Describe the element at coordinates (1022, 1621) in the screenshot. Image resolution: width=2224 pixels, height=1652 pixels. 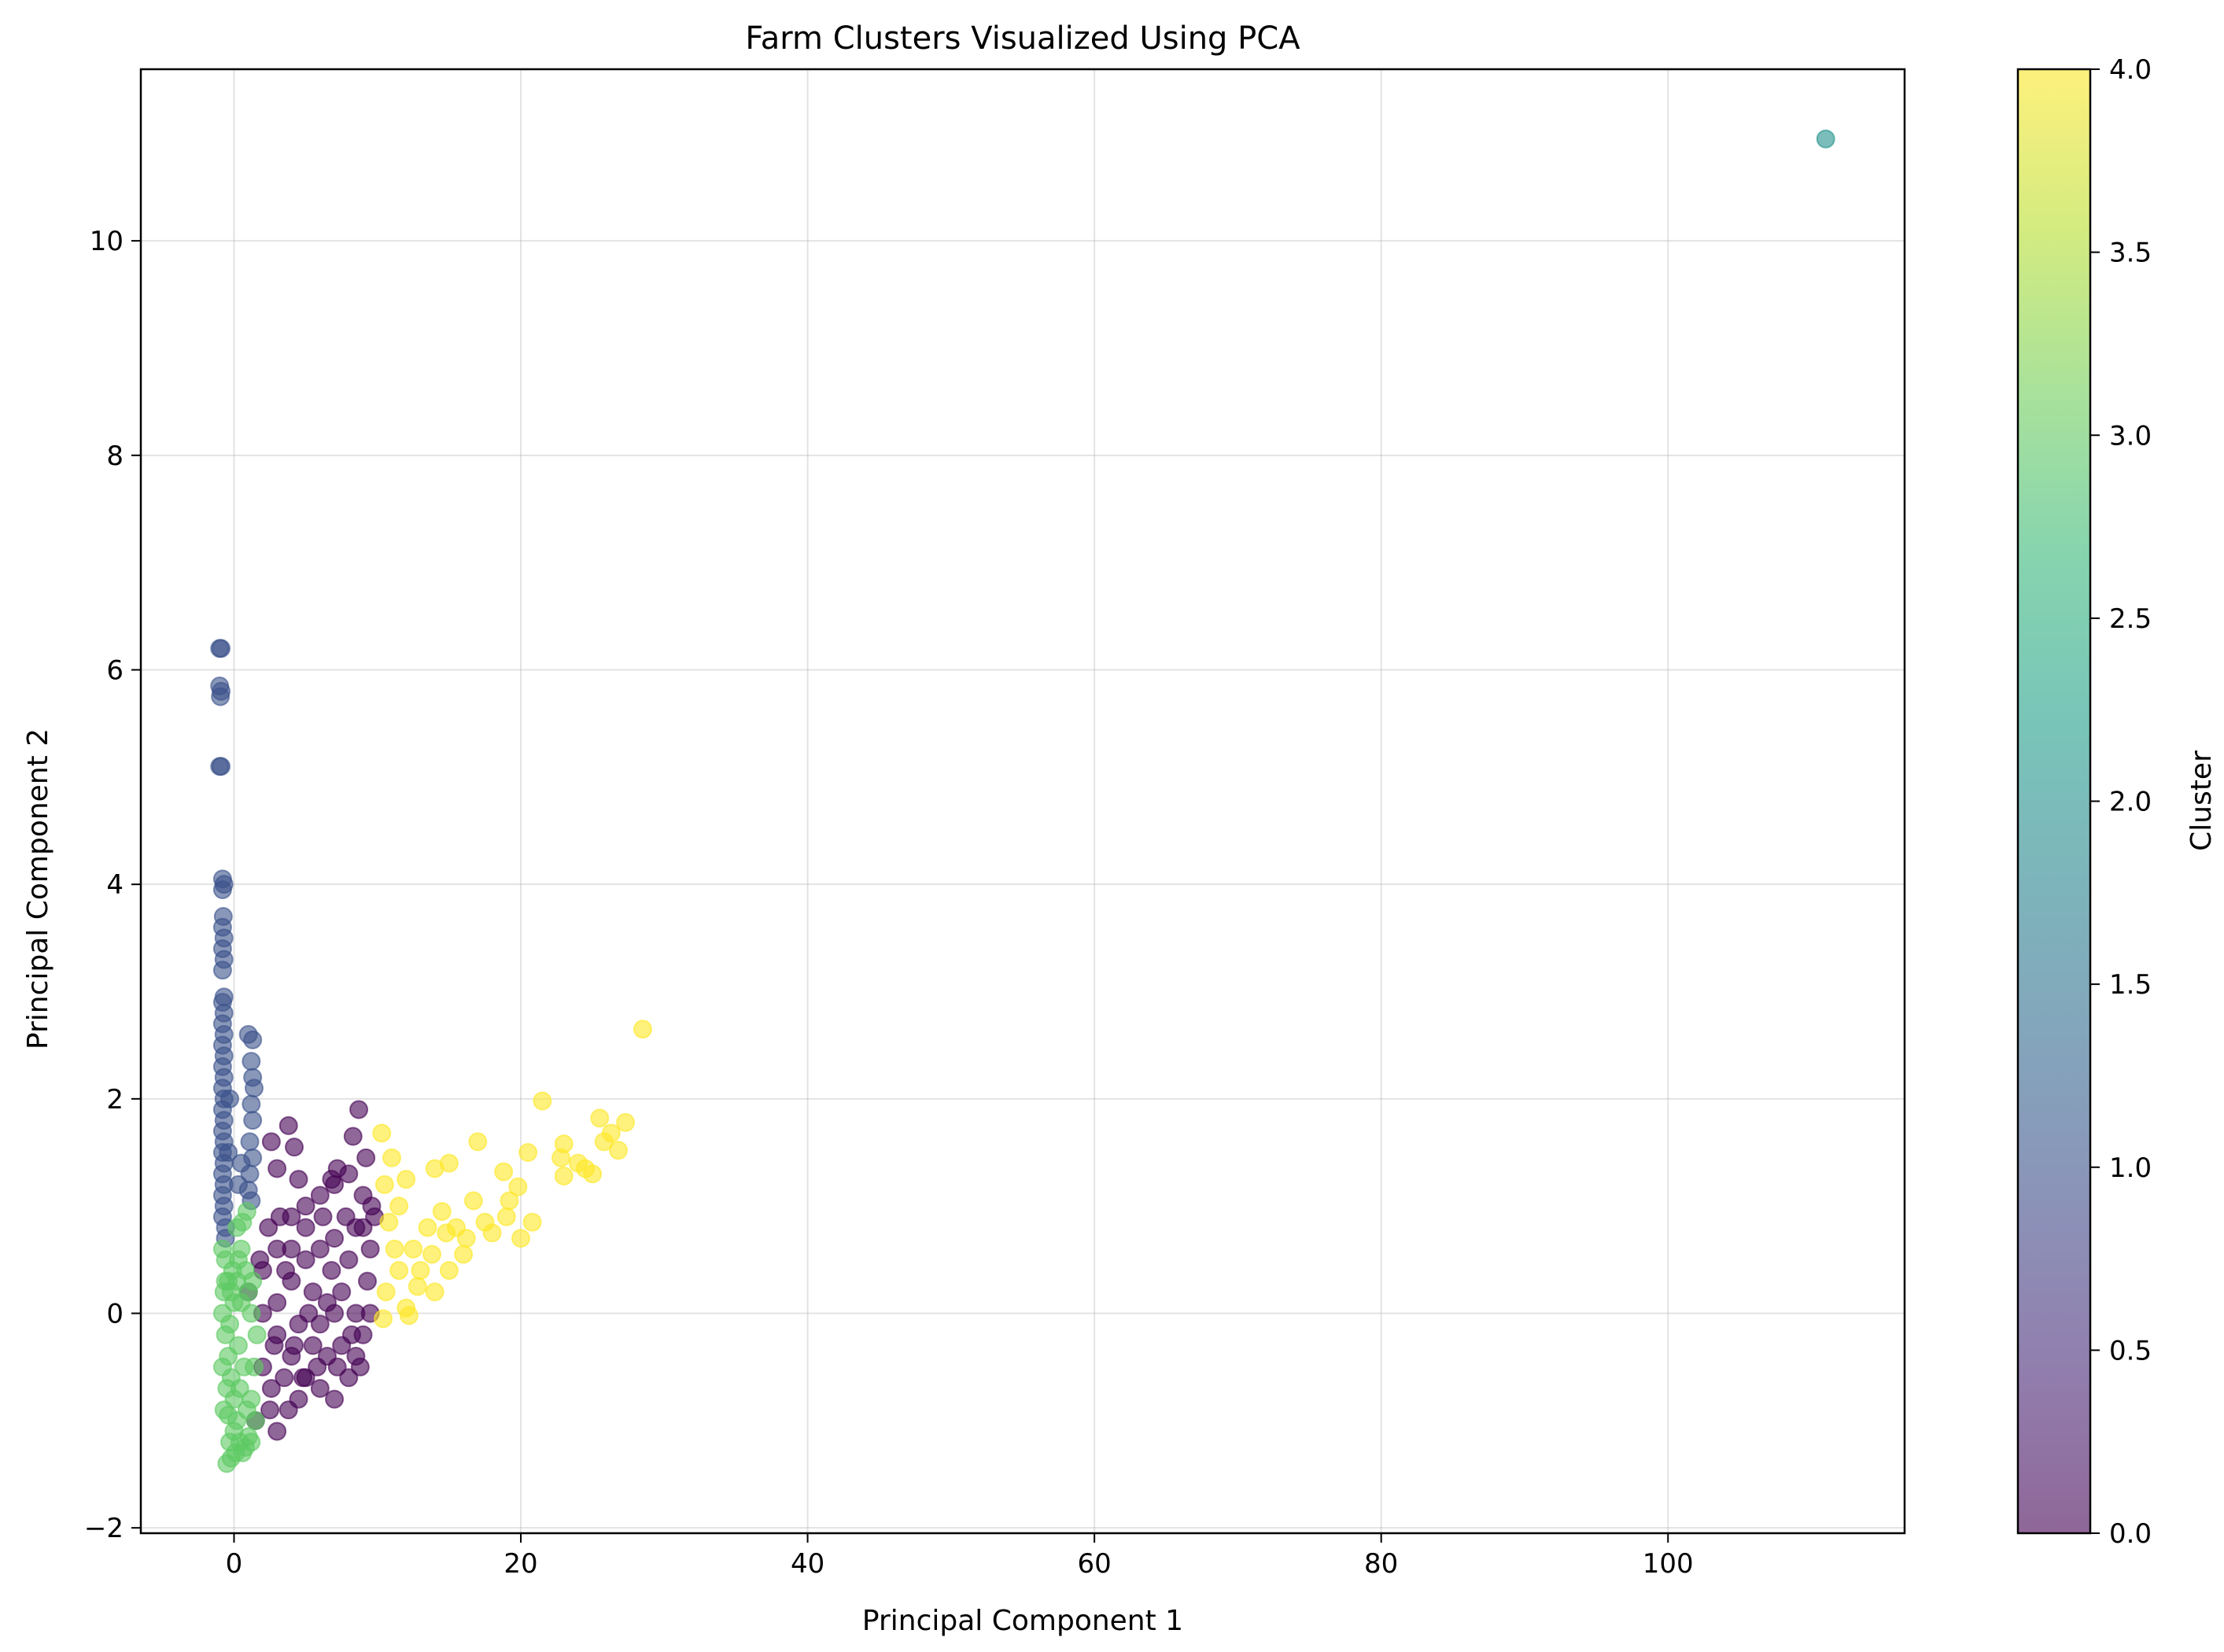
I see `x-axis-label: Principal Component 1` at that location.